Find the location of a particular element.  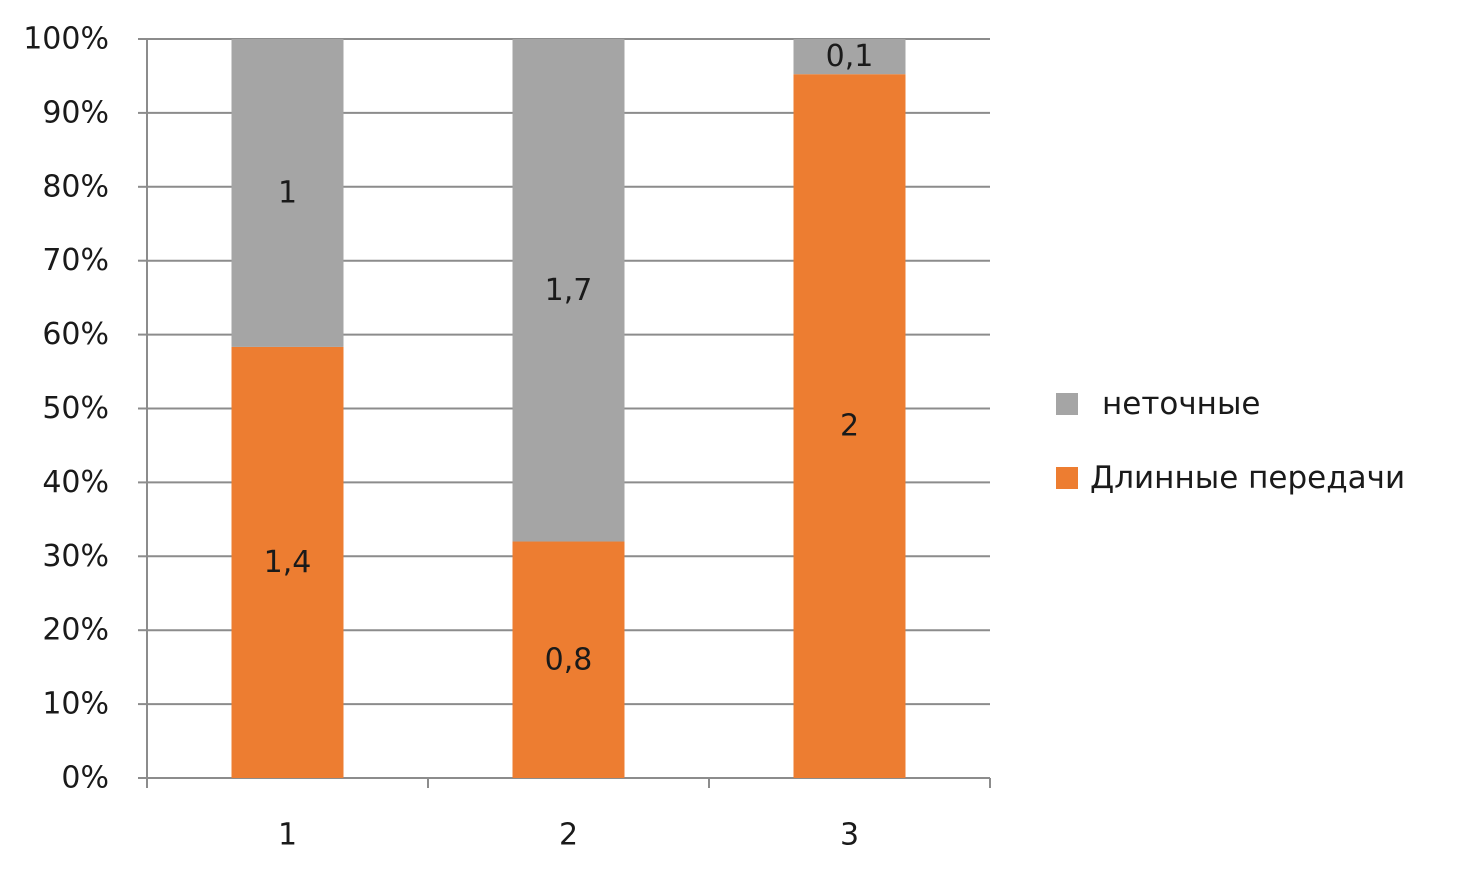

legend: неточные Длинные передачи is located at coordinates (1230, 441).